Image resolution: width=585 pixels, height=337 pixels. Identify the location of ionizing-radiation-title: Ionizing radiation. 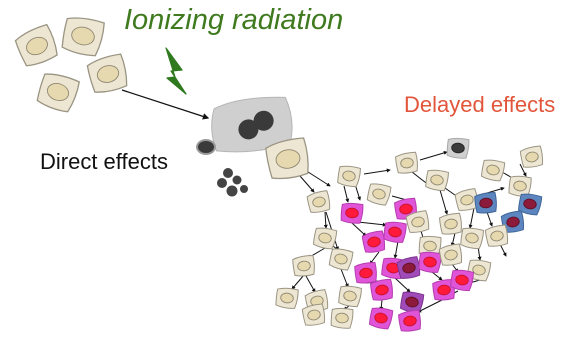
(234, 20).